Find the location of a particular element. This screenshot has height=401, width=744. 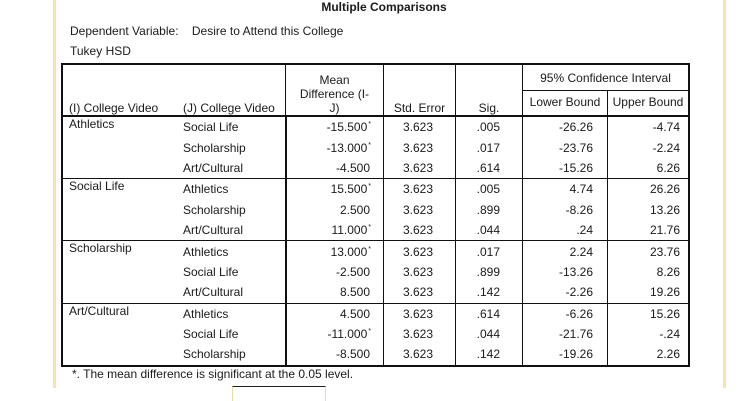

mean-difference-cell: -4.500 is located at coordinates (334, 168).